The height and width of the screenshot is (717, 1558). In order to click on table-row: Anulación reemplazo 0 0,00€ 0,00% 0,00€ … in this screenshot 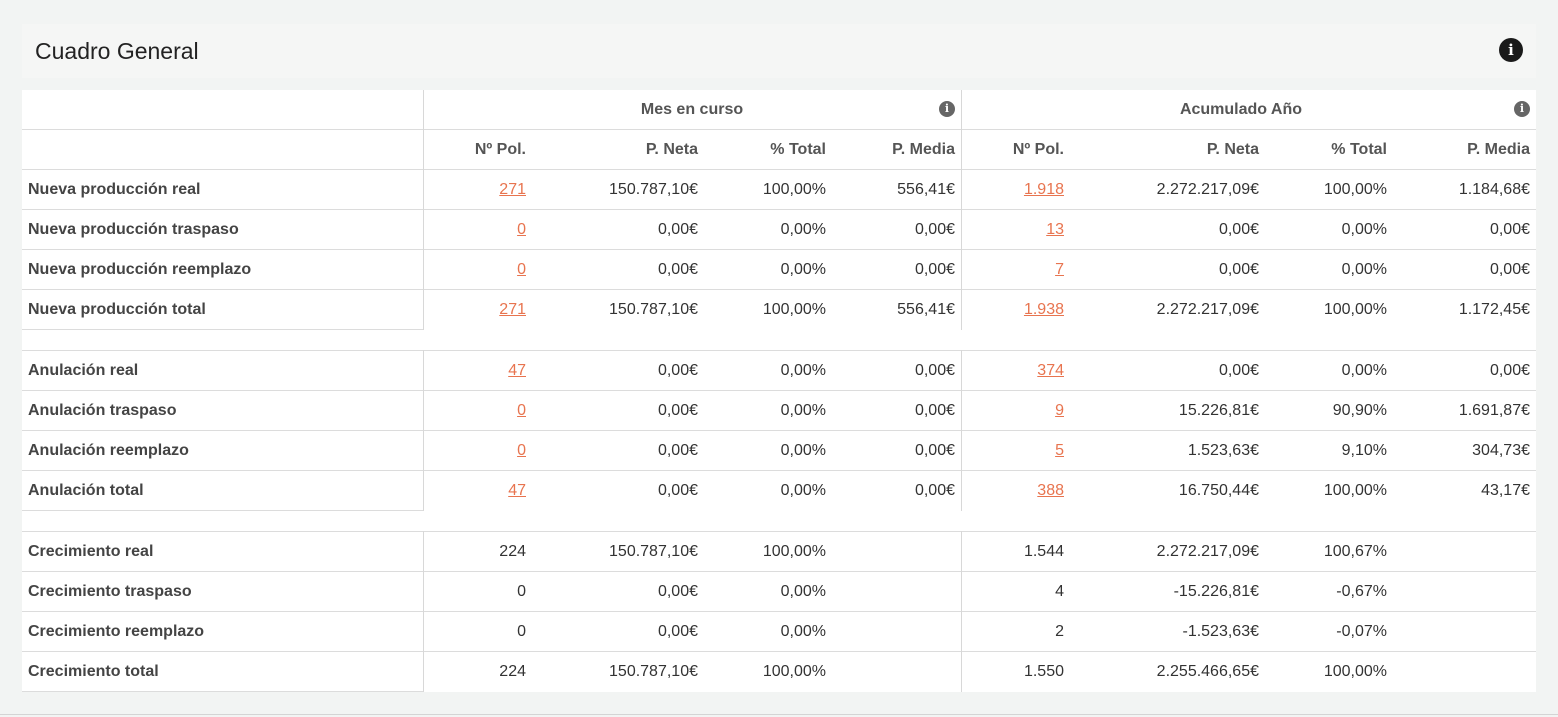, I will do `click(779, 451)`.